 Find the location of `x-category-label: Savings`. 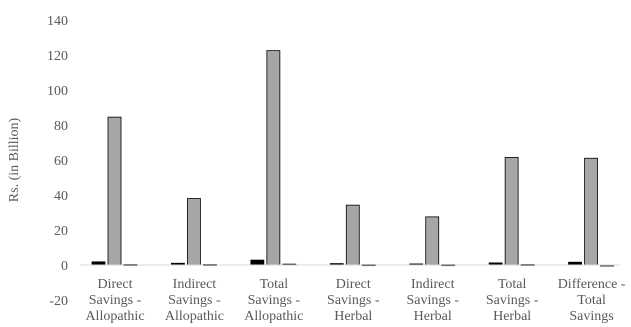

x-category-label: Savings is located at coordinates (591, 316).